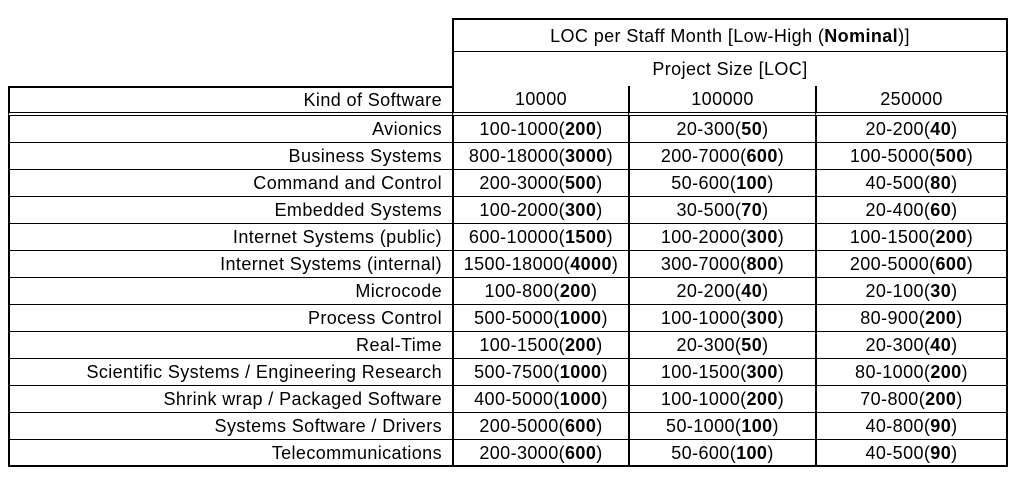  I want to click on software-kind-text: Command and Control, so click(347, 183).